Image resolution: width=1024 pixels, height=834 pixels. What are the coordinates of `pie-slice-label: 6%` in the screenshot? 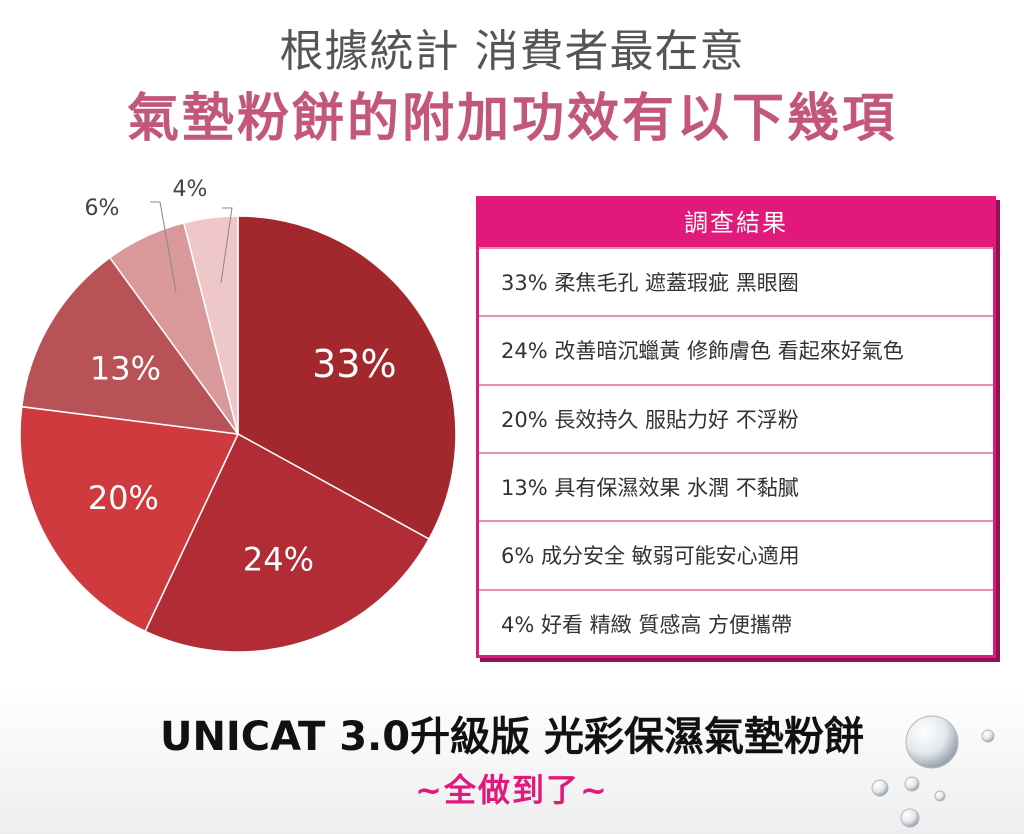 It's located at (102, 208).